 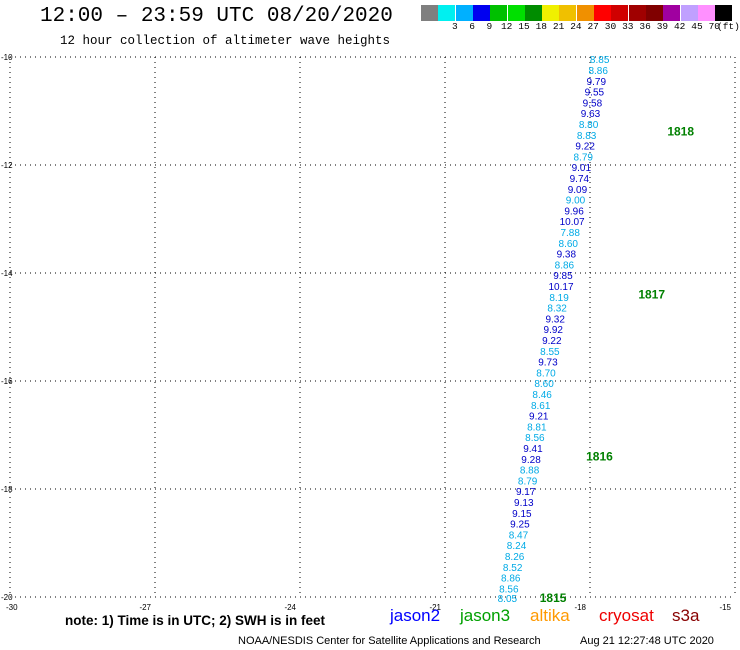 I want to click on scale-label: 18, so click(x=541, y=26).